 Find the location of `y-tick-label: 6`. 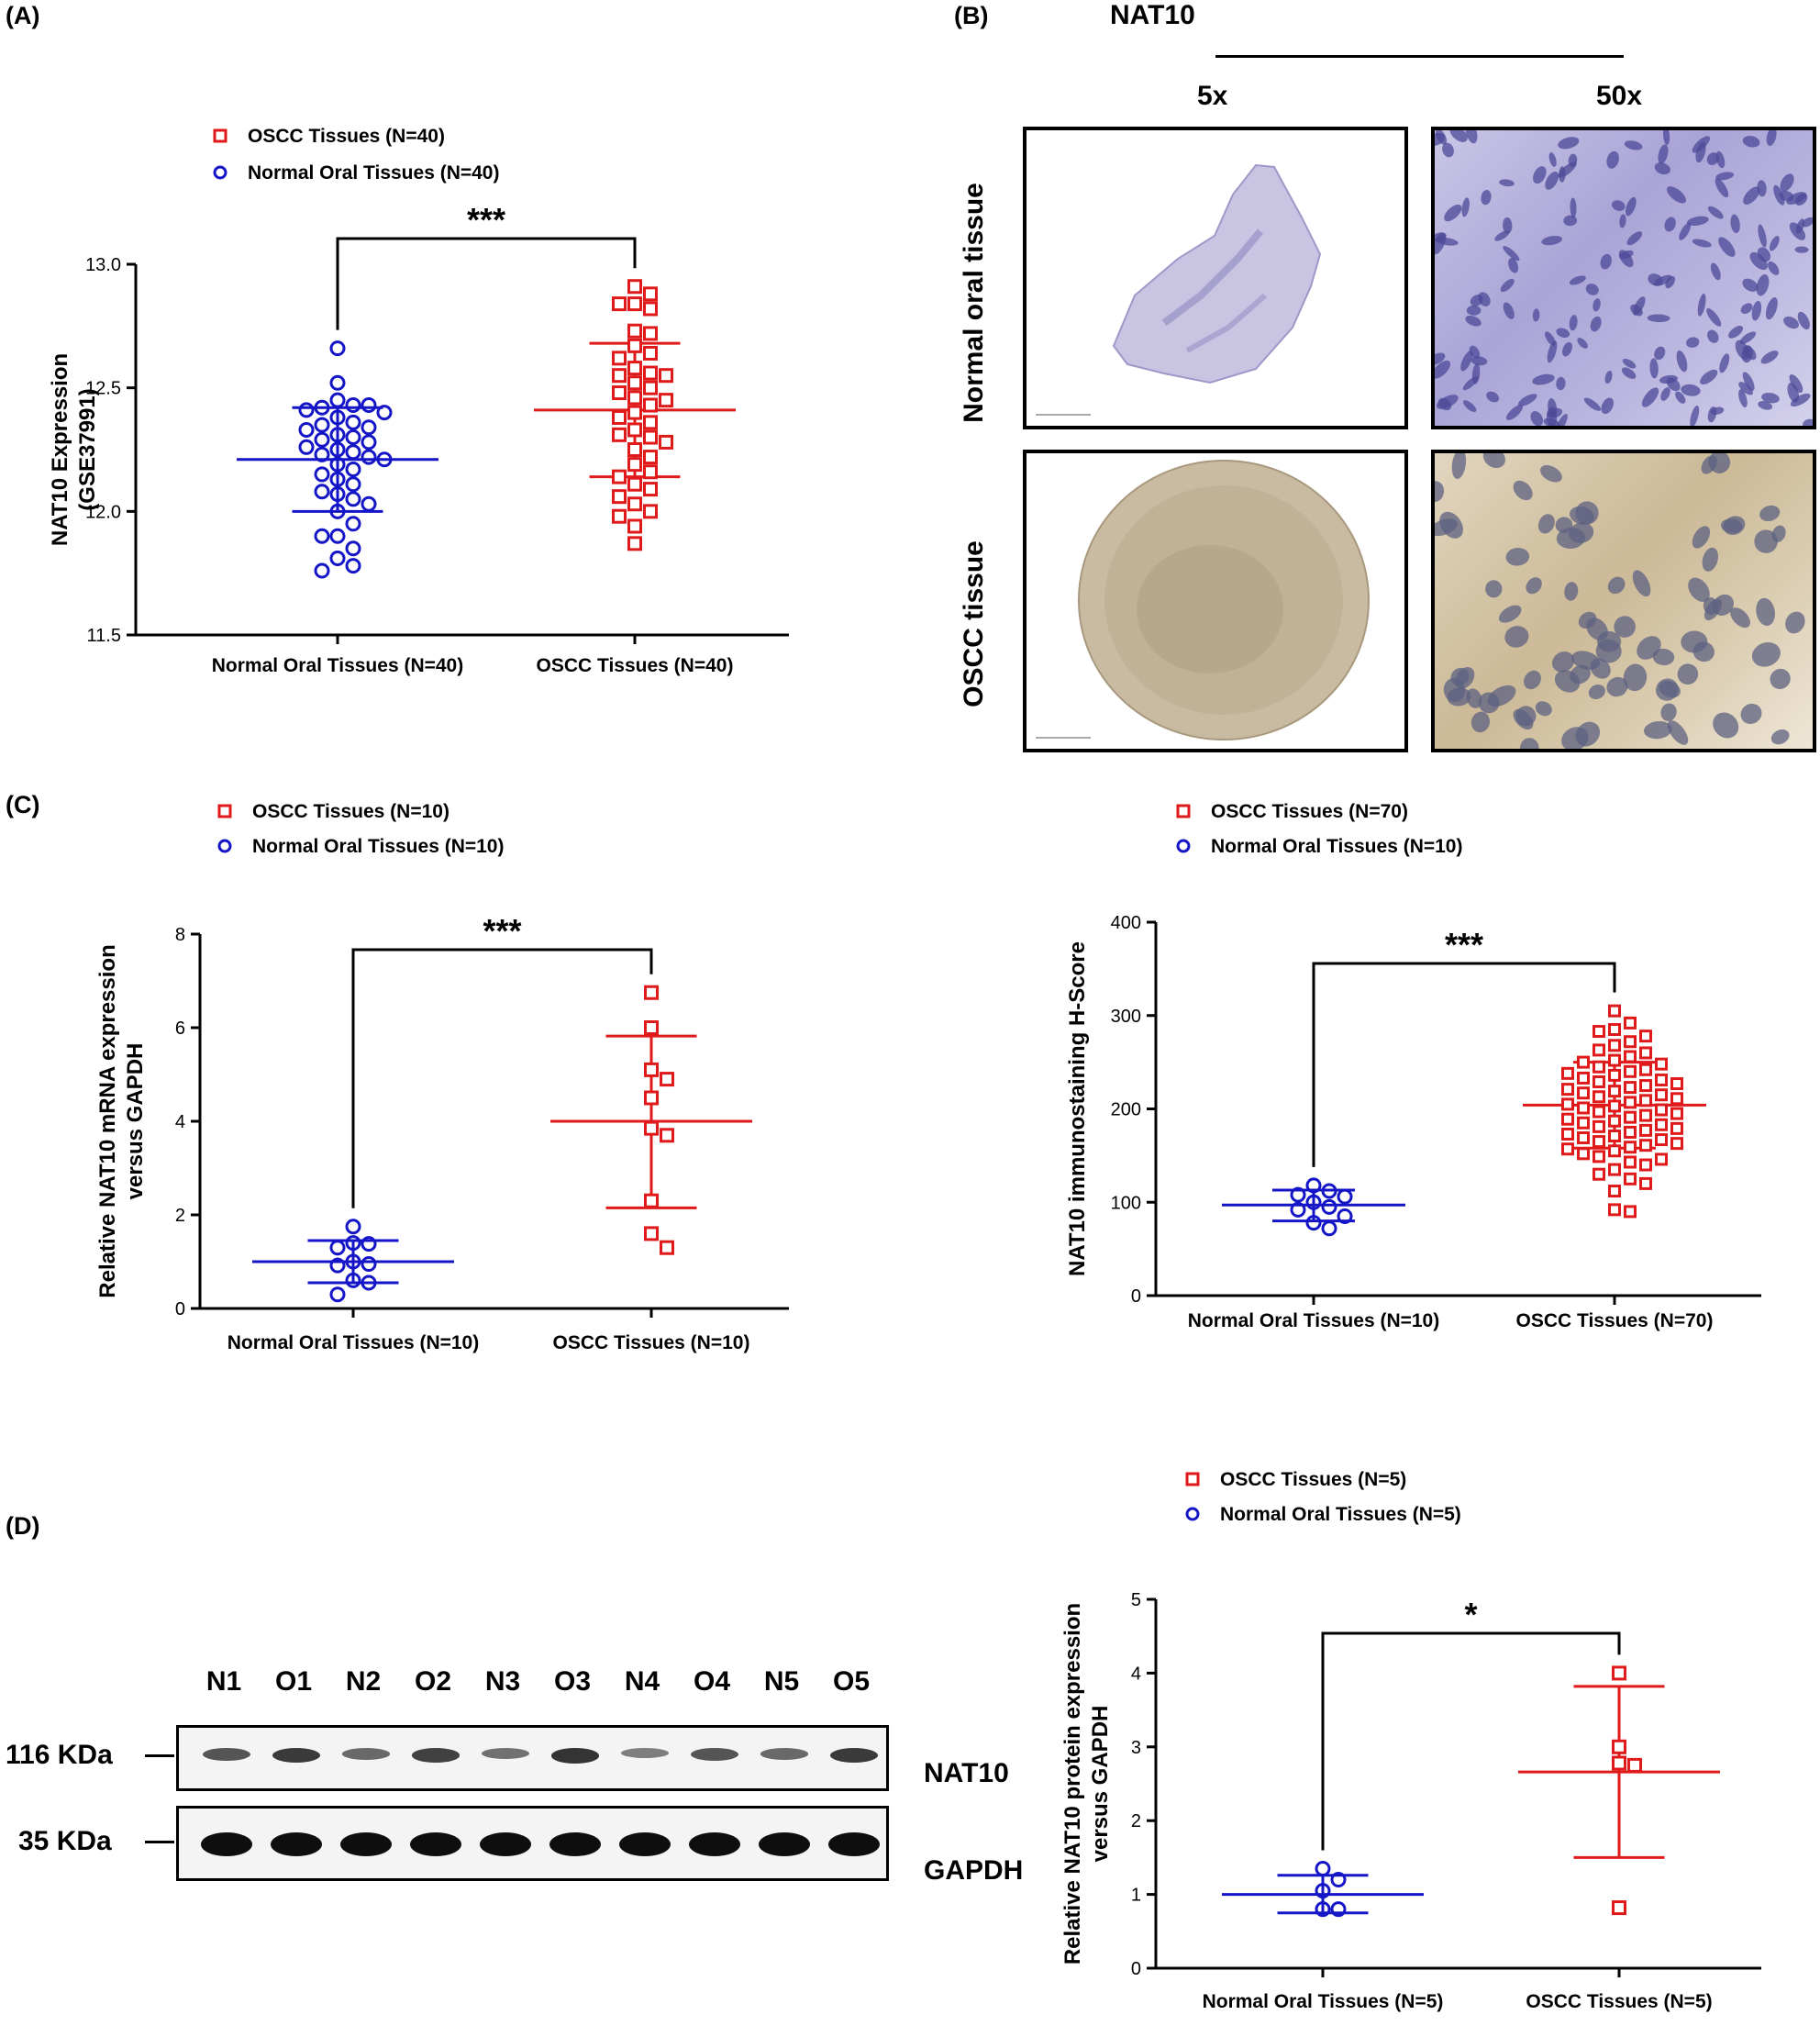

y-tick-label: 6 is located at coordinates (180, 1029).